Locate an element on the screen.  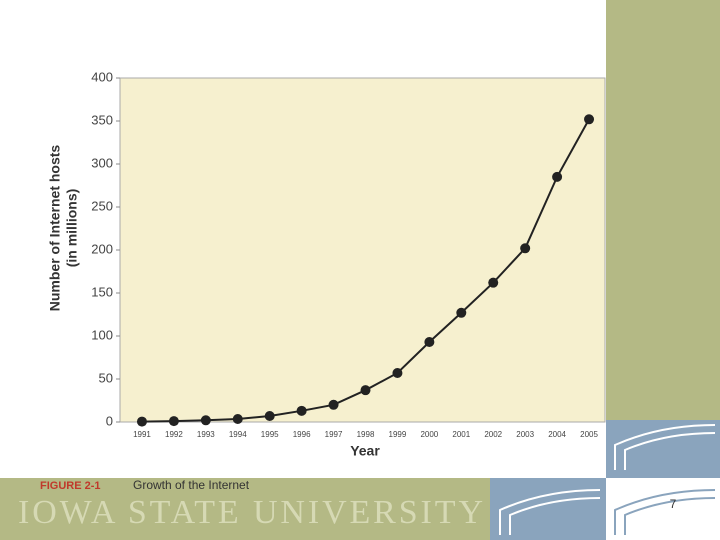
x-tick-label: 1992 is located at coordinates (174, 434).